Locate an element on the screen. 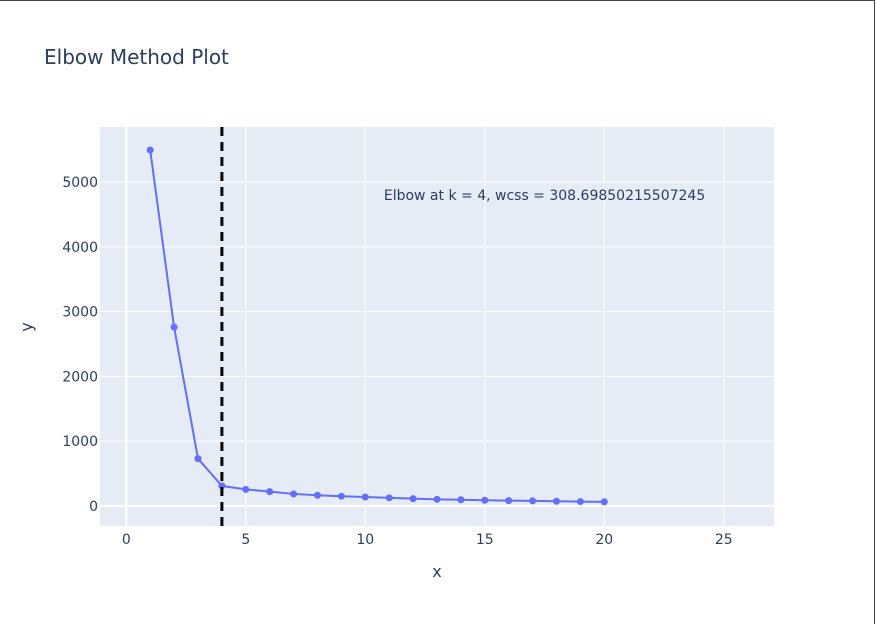 Image resolution: width=876 pixels, height=626 pixels. chart-title: Elbow Method Plot is located at coordinates (136, 57).